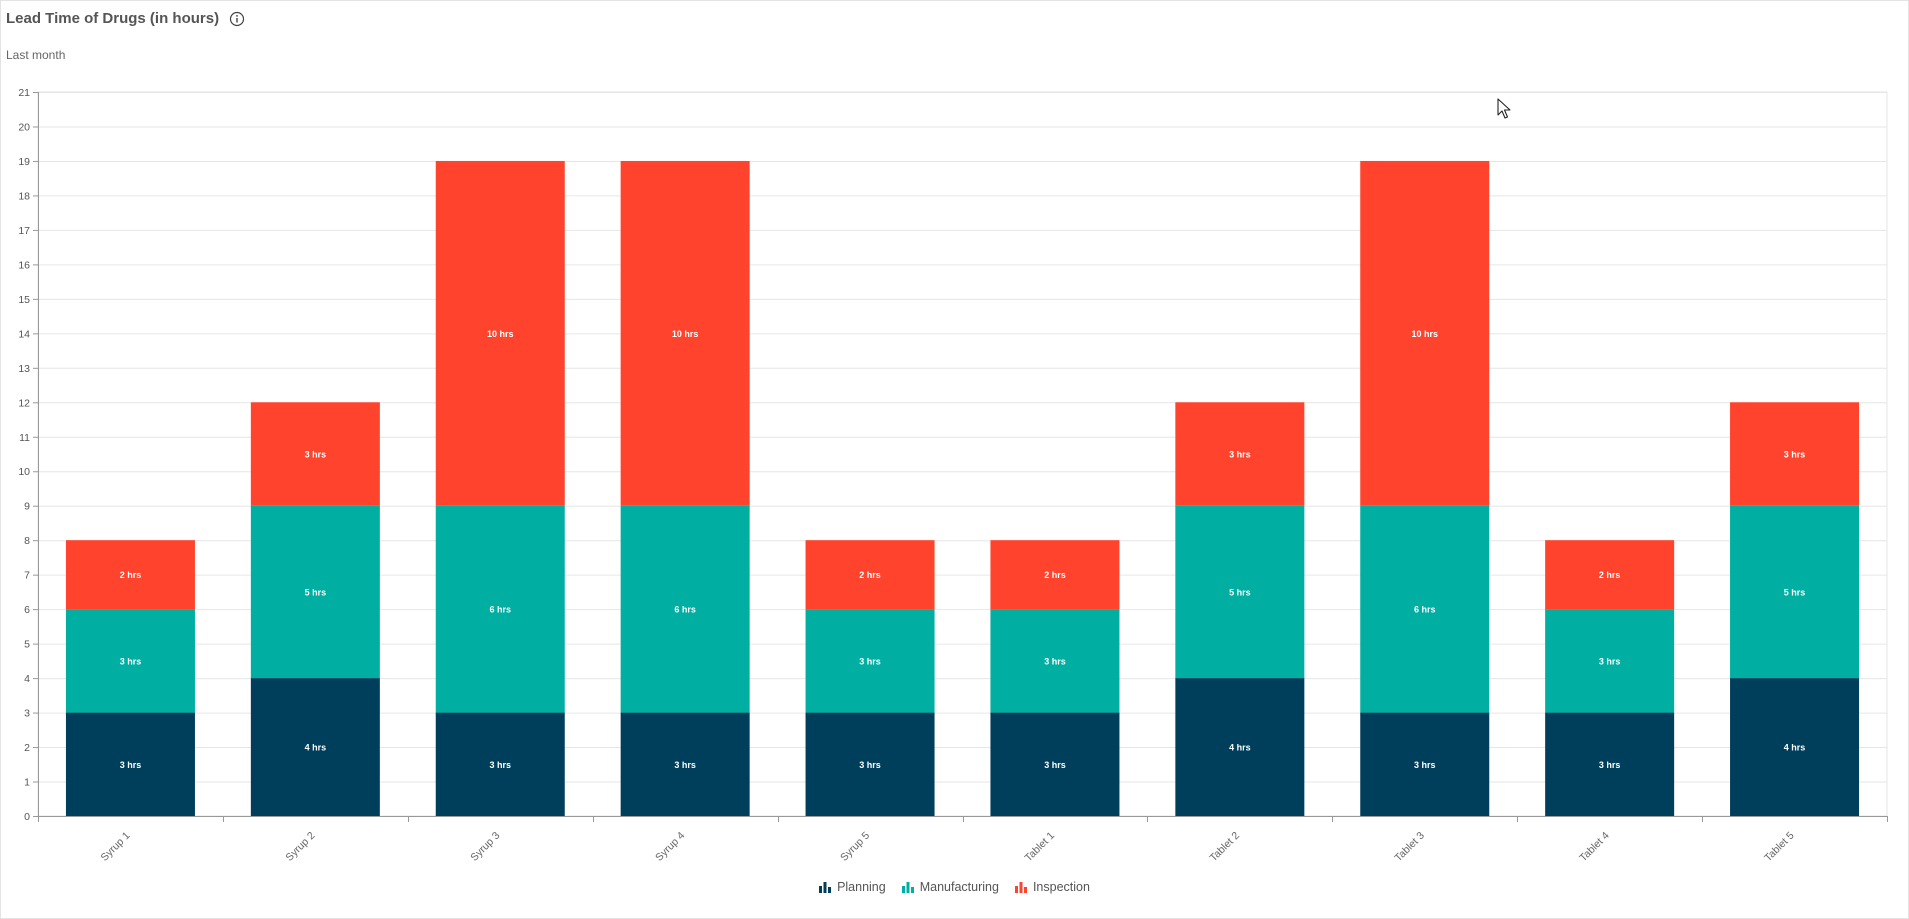  Describe the element at coordinates (1409, 847) in the screenshot. I see `x-tick-label: Tablet 3` at that location.